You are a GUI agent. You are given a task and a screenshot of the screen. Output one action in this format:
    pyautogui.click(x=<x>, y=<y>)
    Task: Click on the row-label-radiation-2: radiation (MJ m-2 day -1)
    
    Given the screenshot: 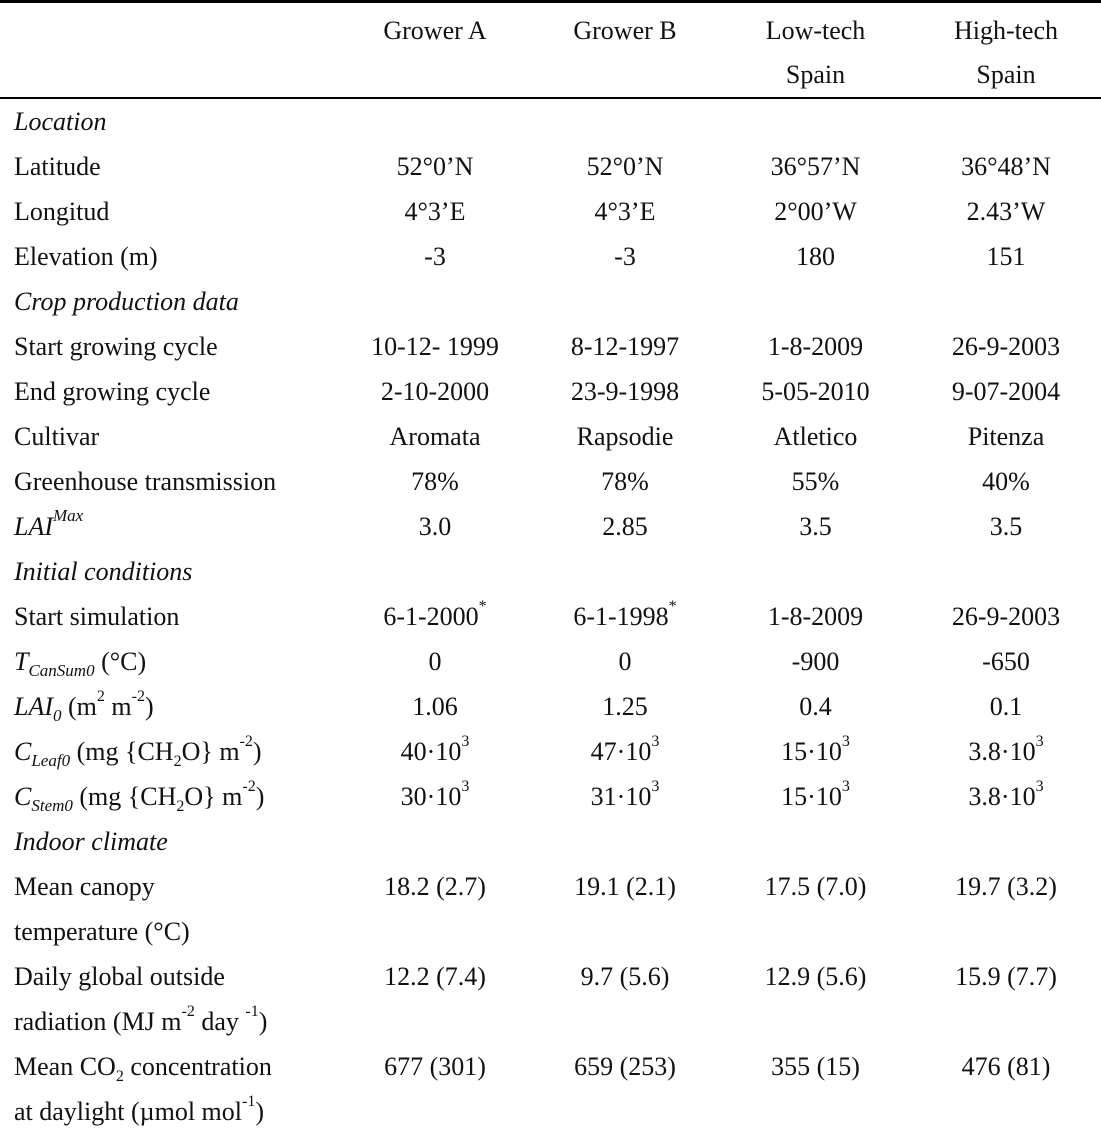 What is the action you would take?
    pyautogui.click(x=141, y=1020)
    